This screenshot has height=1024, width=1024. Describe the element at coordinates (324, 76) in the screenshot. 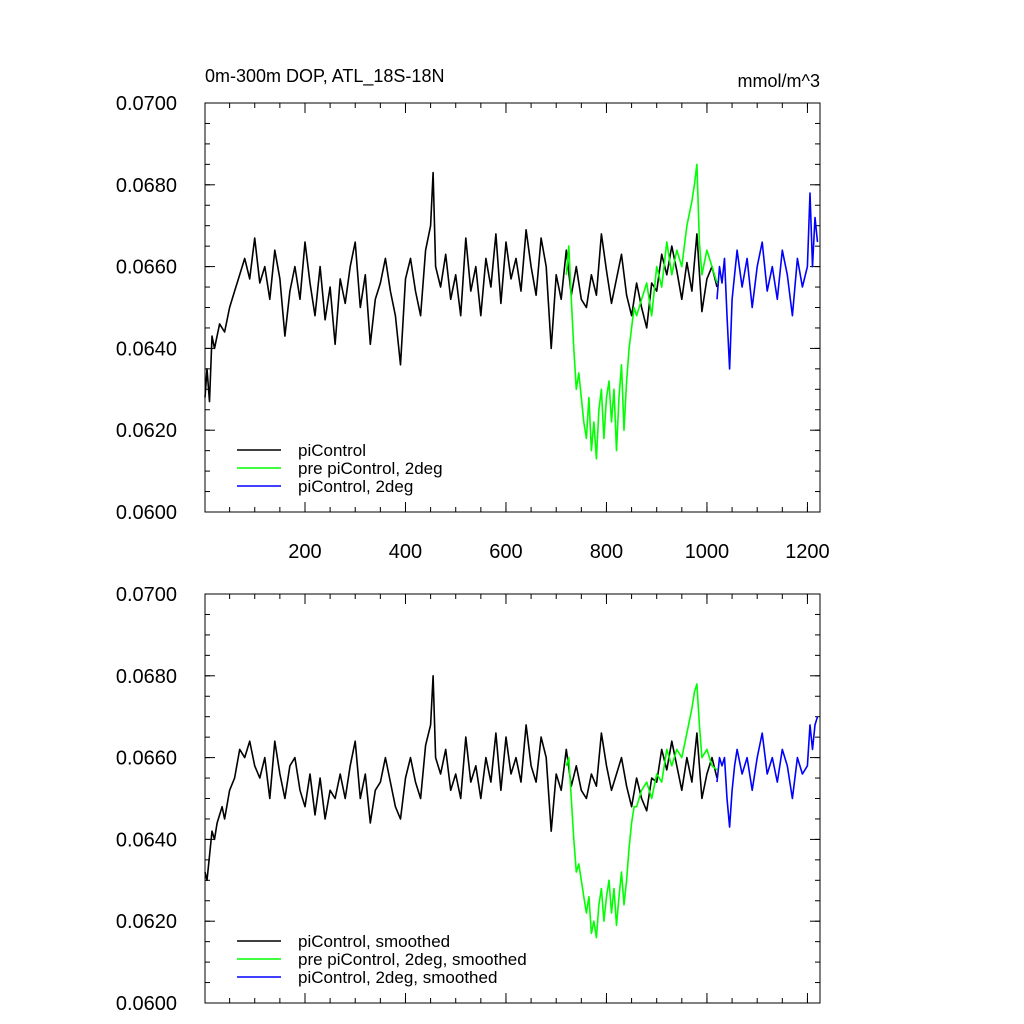

I see `plot-title: 0m-300m DOP, ATL_18S-18N` at that location.